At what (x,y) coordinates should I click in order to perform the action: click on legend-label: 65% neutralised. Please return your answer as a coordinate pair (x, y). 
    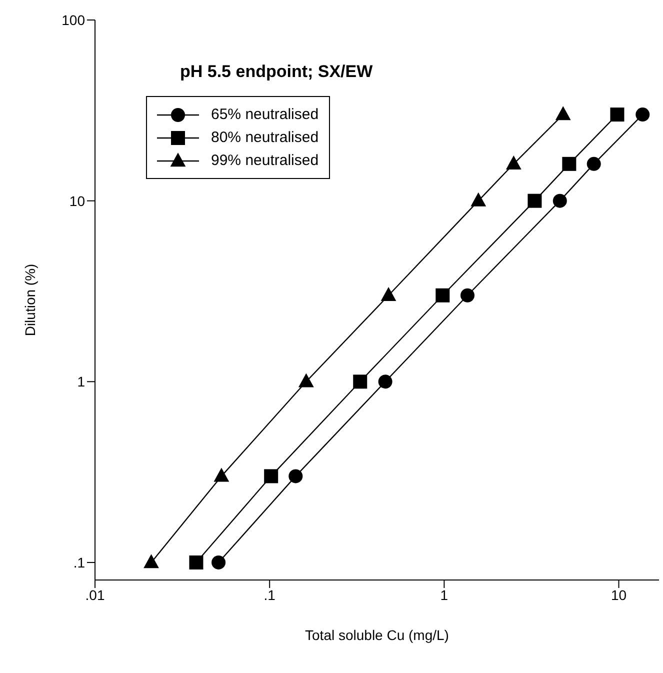
    Looking at the image, I should click on (265, 114).